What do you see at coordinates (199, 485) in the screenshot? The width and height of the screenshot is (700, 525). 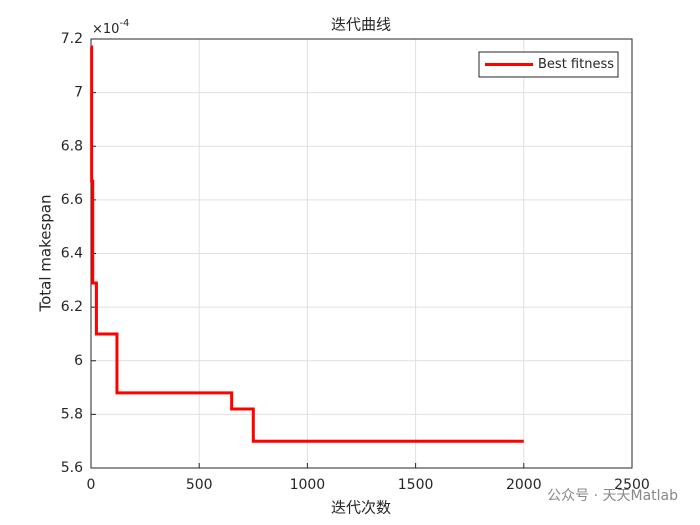 I see `x-tick-label: 500` at bounding box center [199, 485].